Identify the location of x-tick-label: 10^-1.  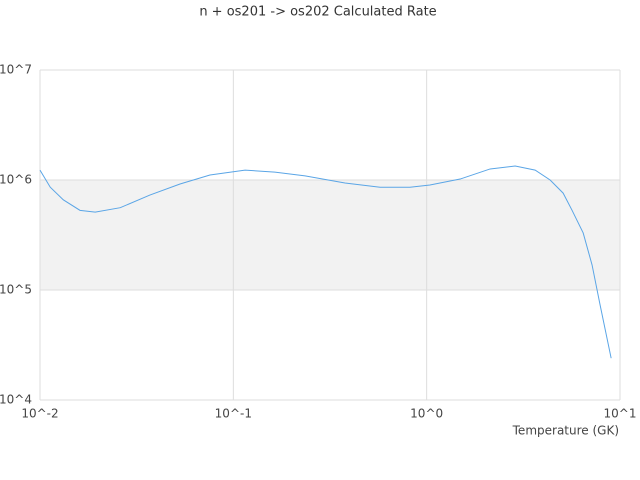
(233, 414).